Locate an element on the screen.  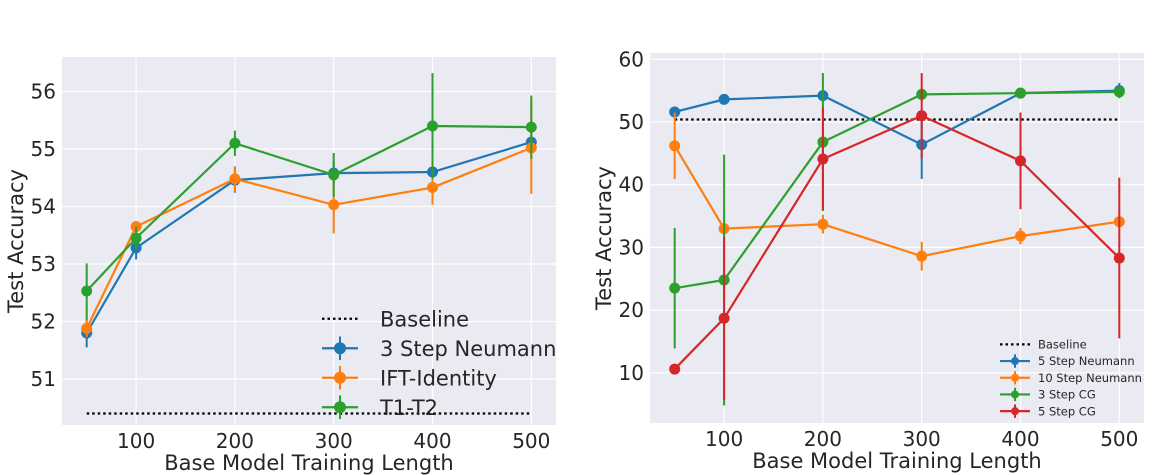
y-tick-label: 40 is located at coordinates (631, 185).